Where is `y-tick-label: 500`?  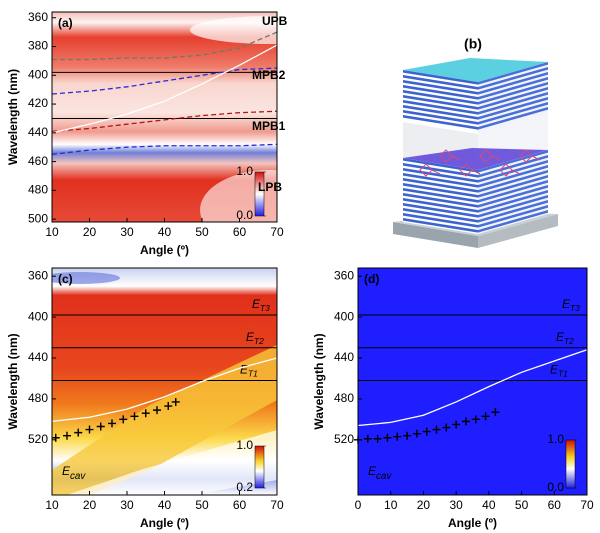 y-tick-label: 500 is located at coordinates (38, 218).